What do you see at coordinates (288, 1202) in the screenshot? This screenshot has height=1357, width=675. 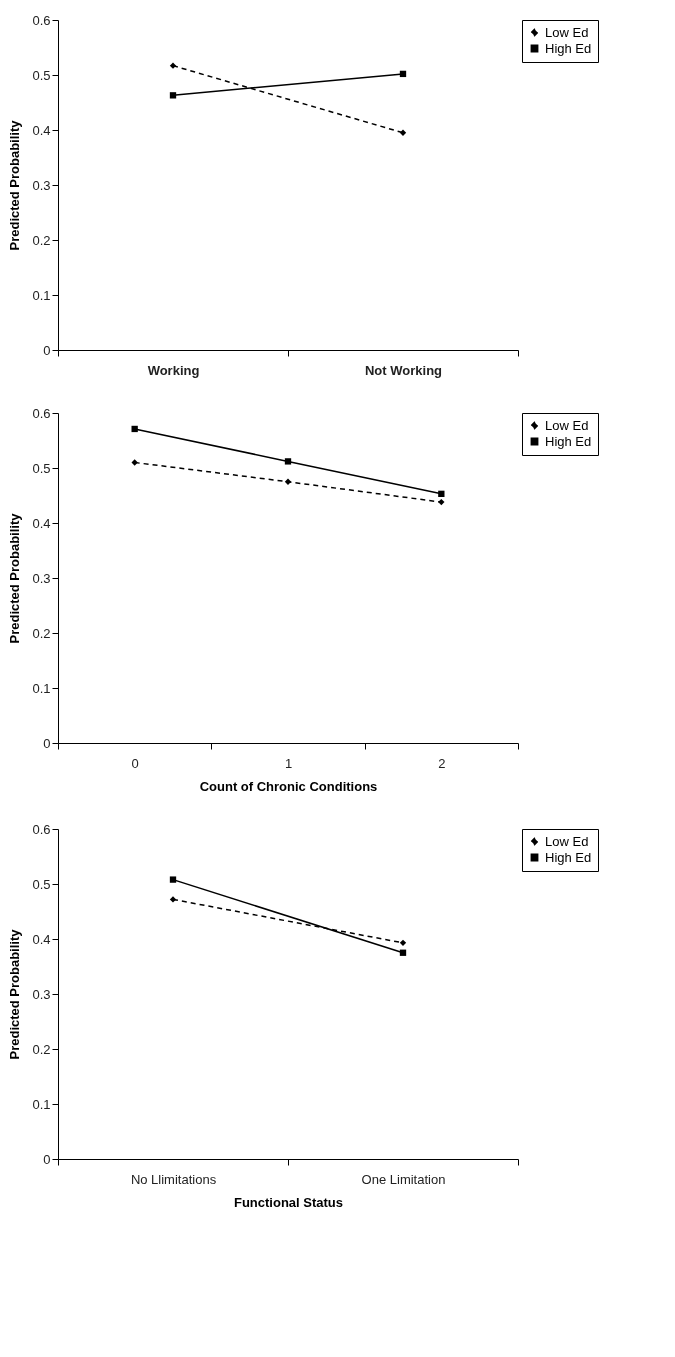 I see `x-axis-title: Functional Status` at bounding box center [288, 1202].